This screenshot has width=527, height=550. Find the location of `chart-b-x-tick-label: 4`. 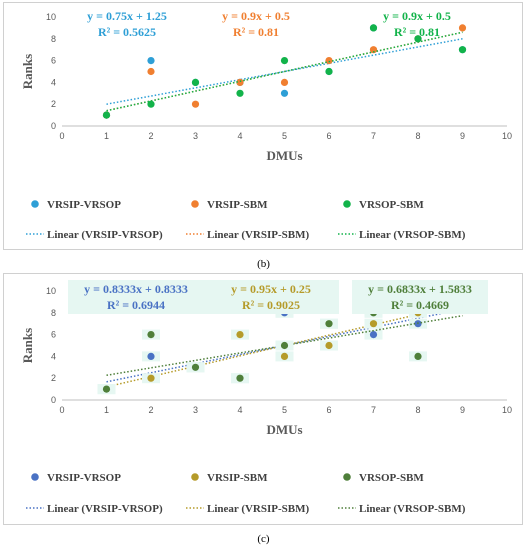

chart-b-x-tick-label: 4 is located at coordinates (239, 136).